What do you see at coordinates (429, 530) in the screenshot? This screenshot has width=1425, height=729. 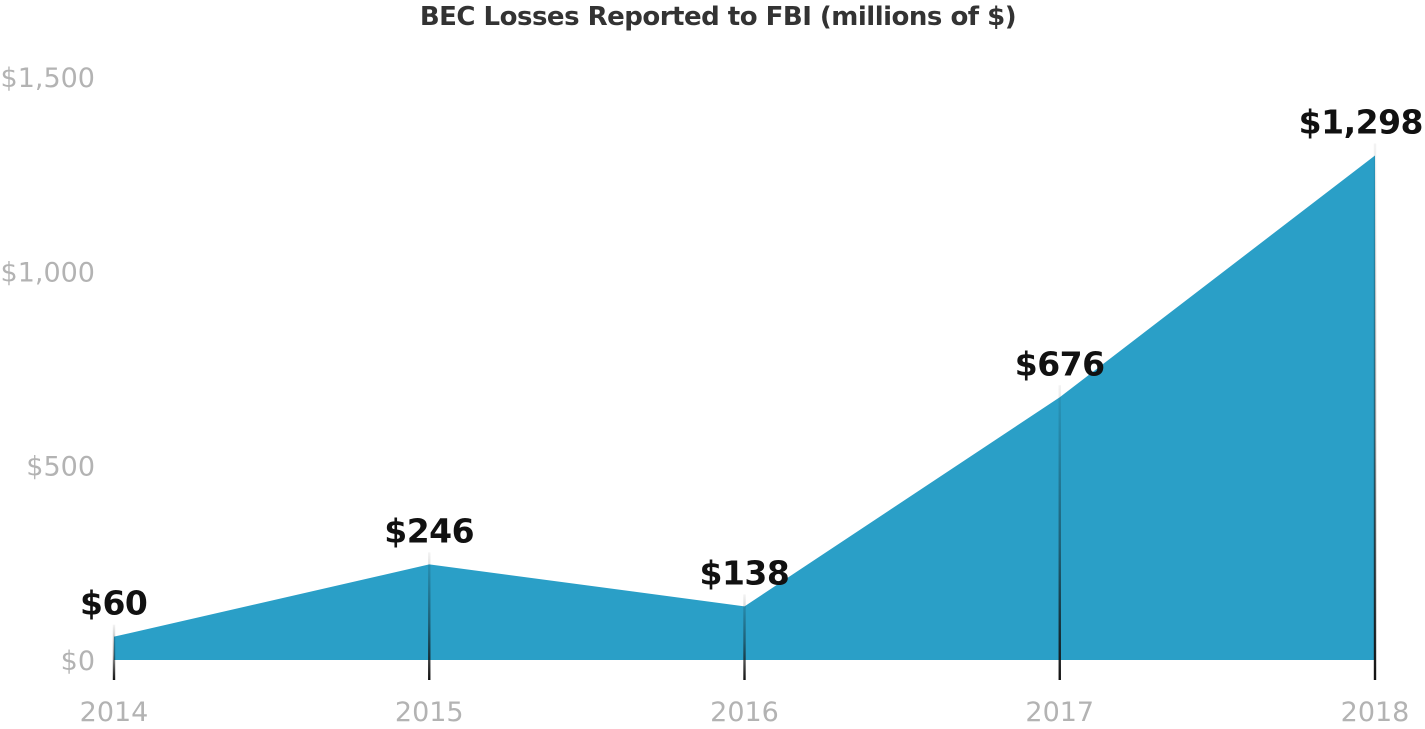 I see `data-label: $246` at bounding box center [429, 530].